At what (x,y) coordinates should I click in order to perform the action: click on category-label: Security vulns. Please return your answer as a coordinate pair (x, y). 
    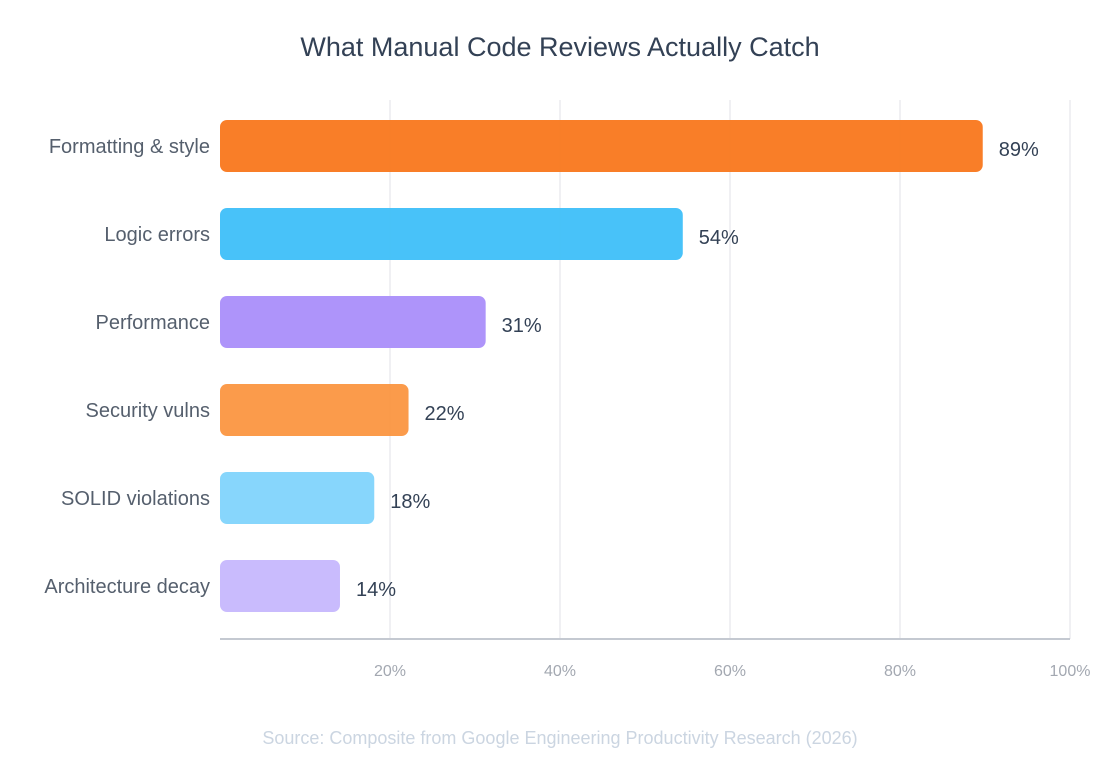
    Looking at the image, I should click on (148, 411).